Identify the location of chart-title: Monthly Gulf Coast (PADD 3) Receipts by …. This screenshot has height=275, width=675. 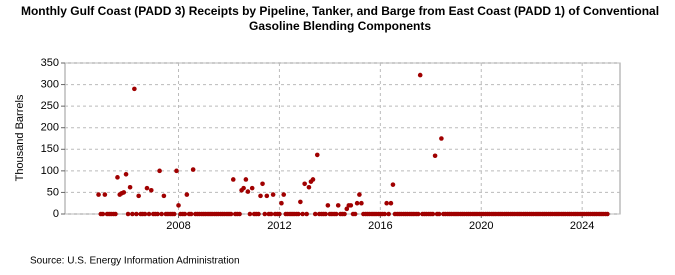
(340, 18).